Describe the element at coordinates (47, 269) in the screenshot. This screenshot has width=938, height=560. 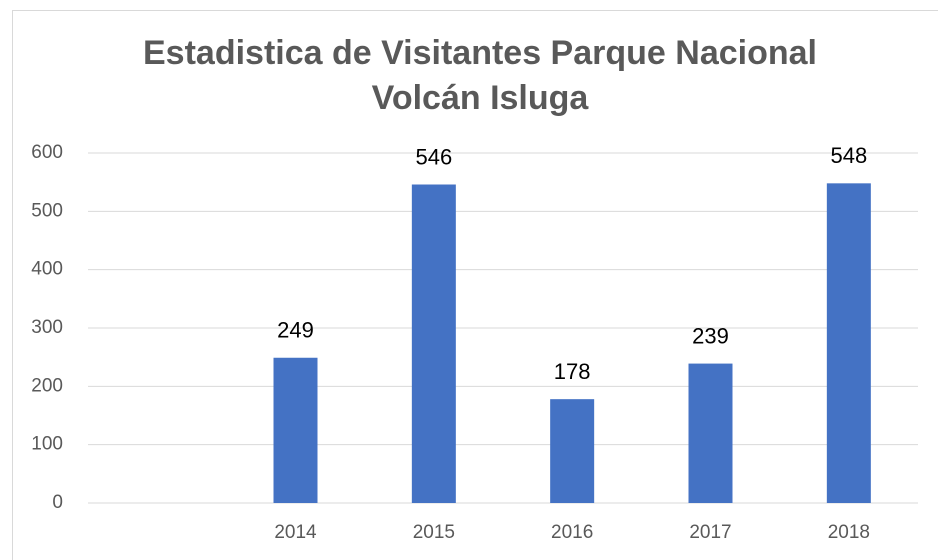
I see `y-tick-label: 400` at that location.